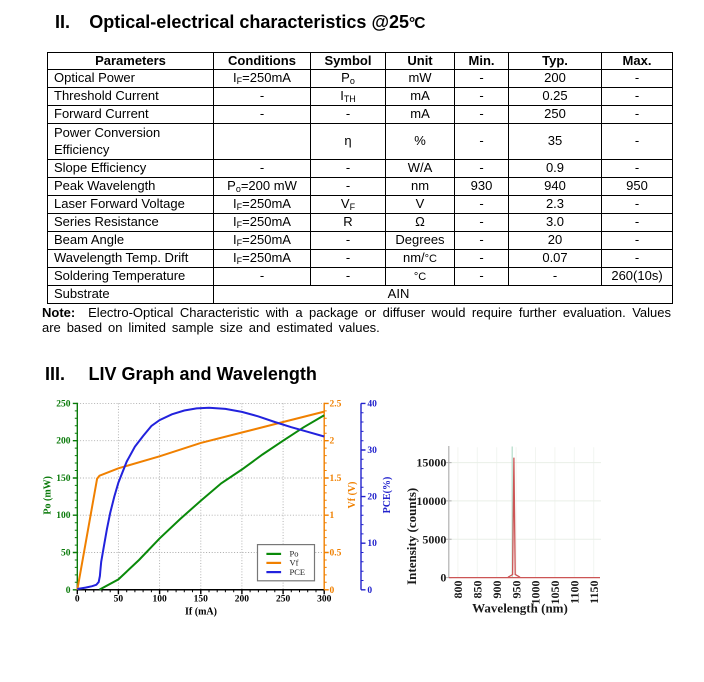  What do you see at coordinates (294, 554) in the screenshot?
I see `svg-text: Po` at bounding box center [294, 554].